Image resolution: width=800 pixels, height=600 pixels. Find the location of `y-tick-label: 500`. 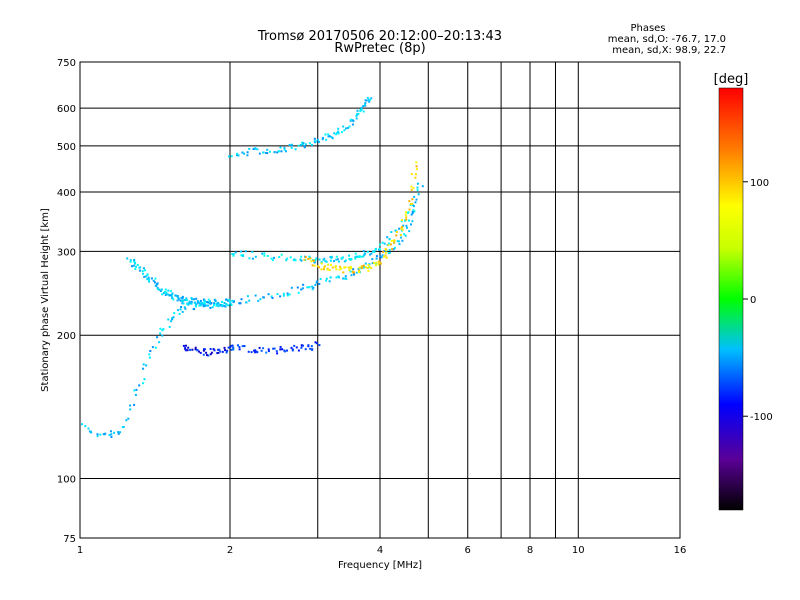

y-tick-label: 500 is located at coordinates (66, 147).